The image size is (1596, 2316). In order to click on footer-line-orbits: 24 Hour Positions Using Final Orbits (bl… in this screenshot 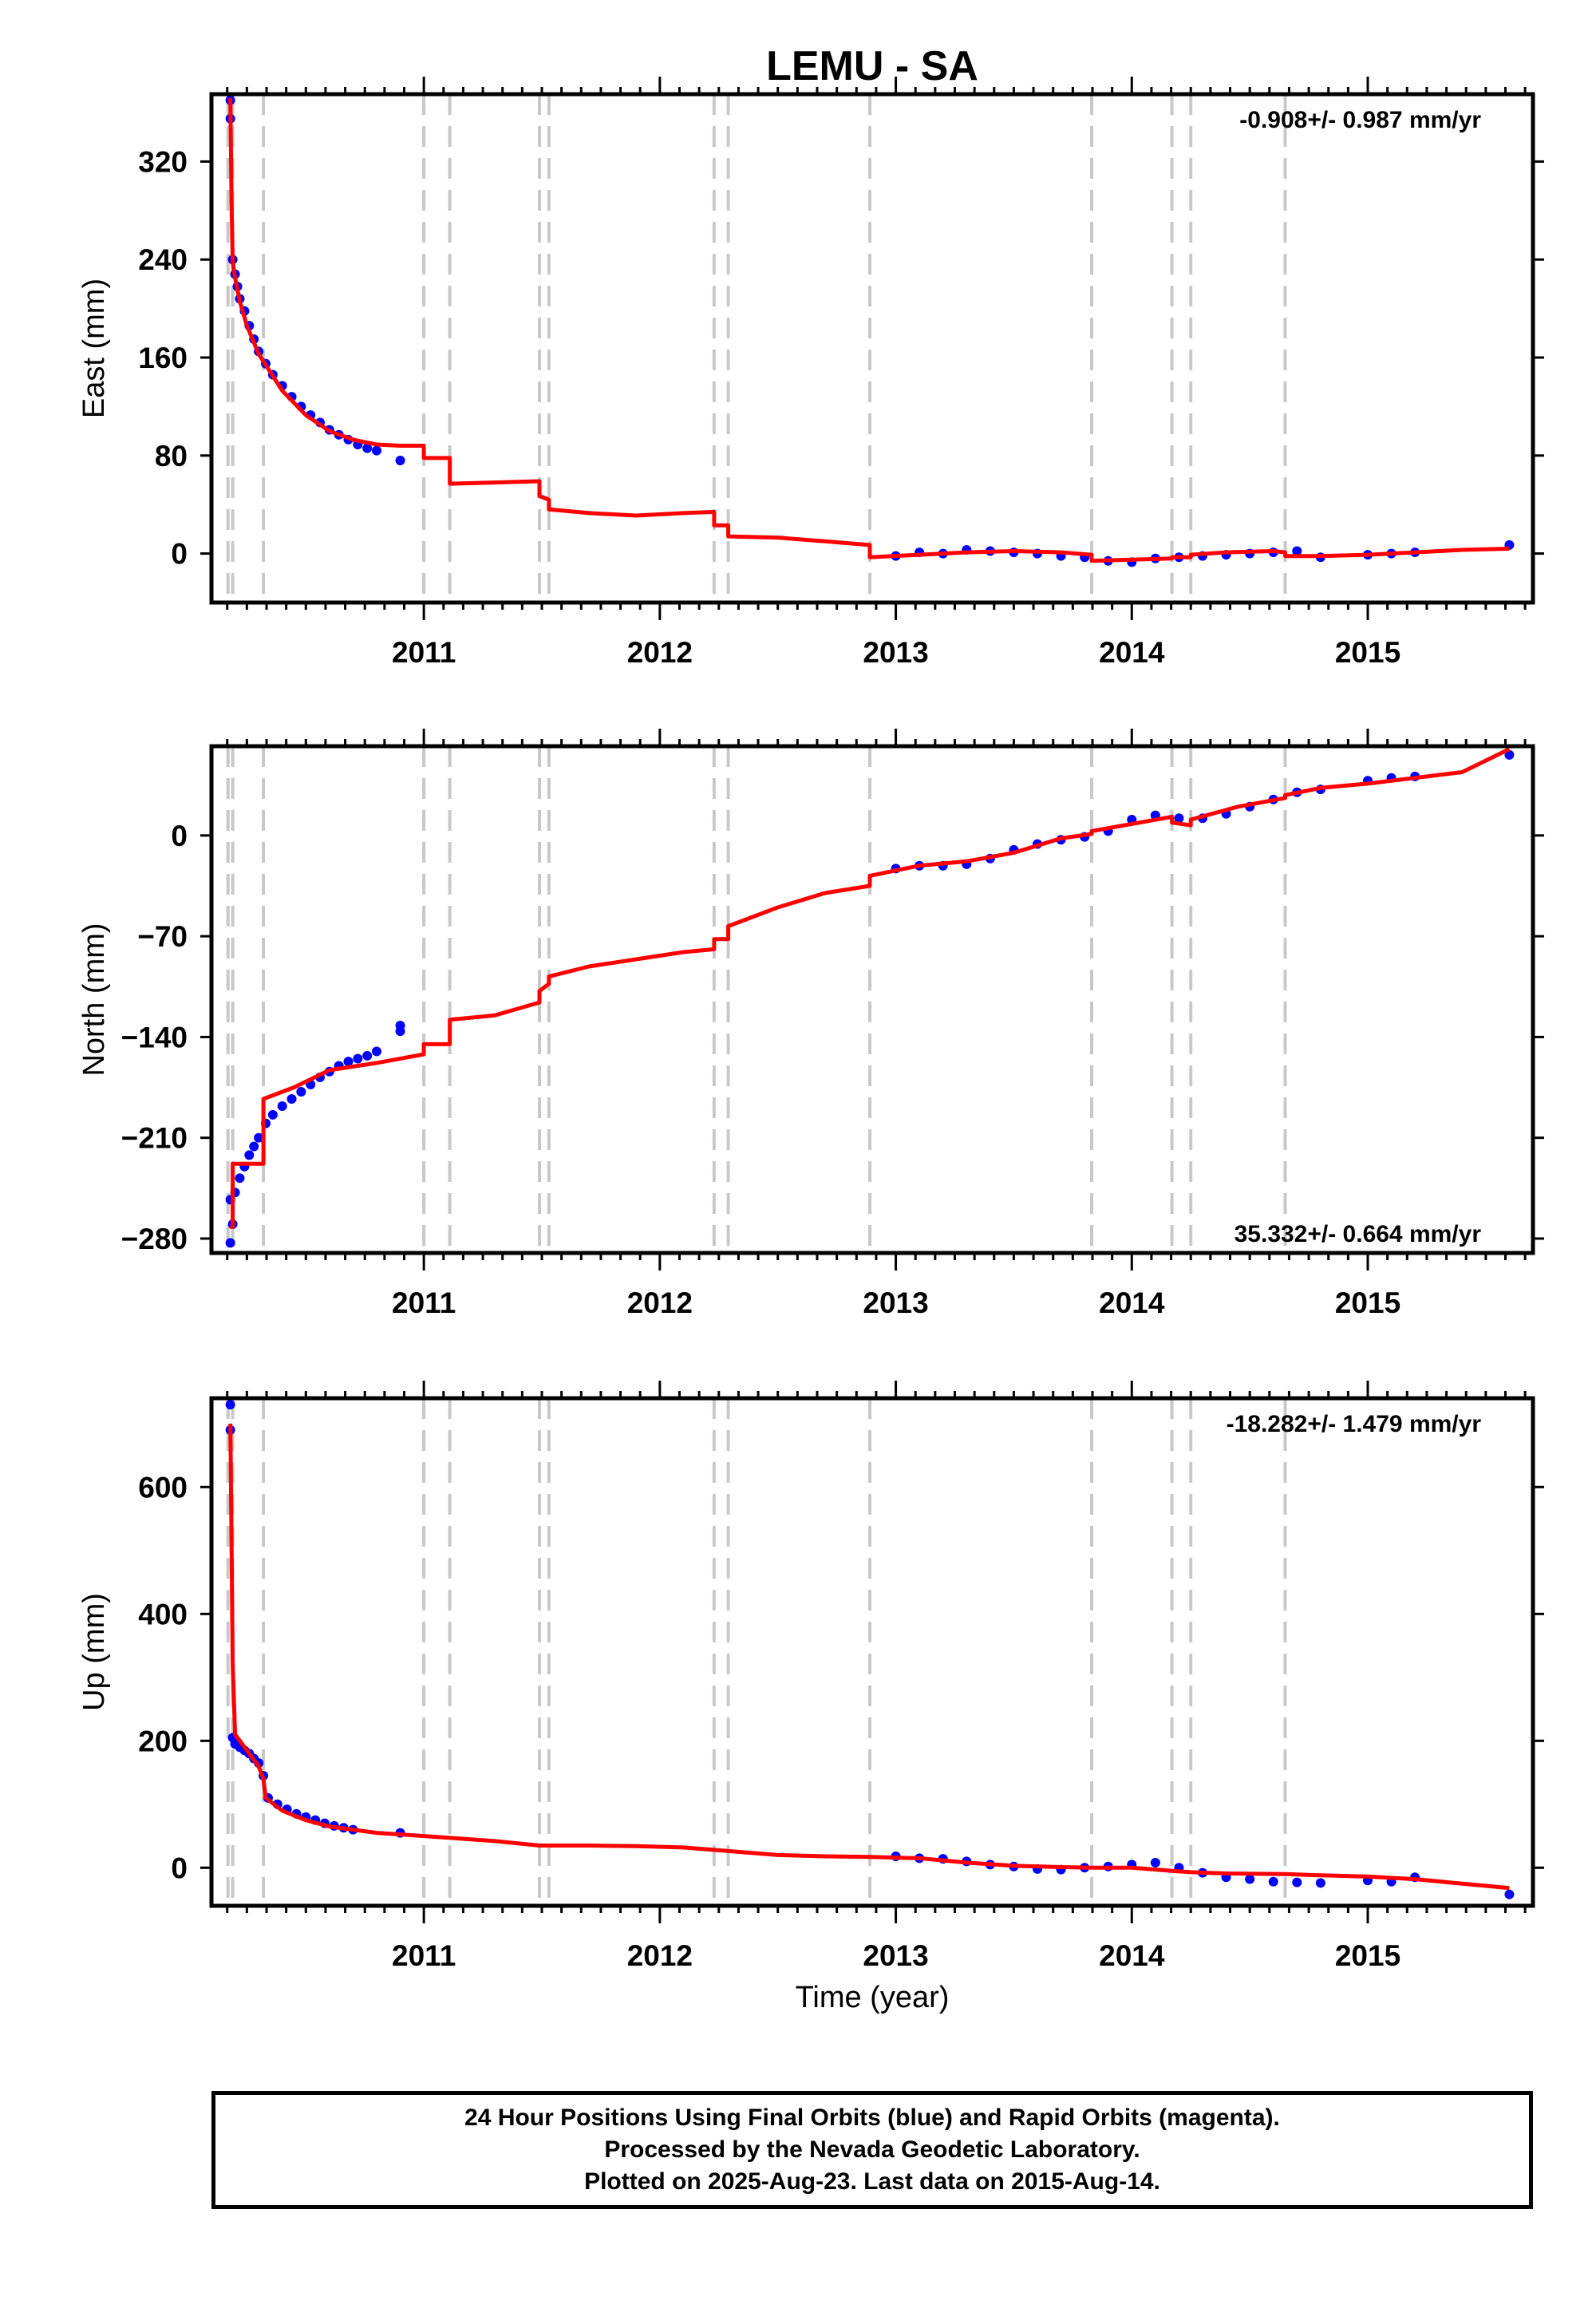, I will do `click(872, 2118)`.